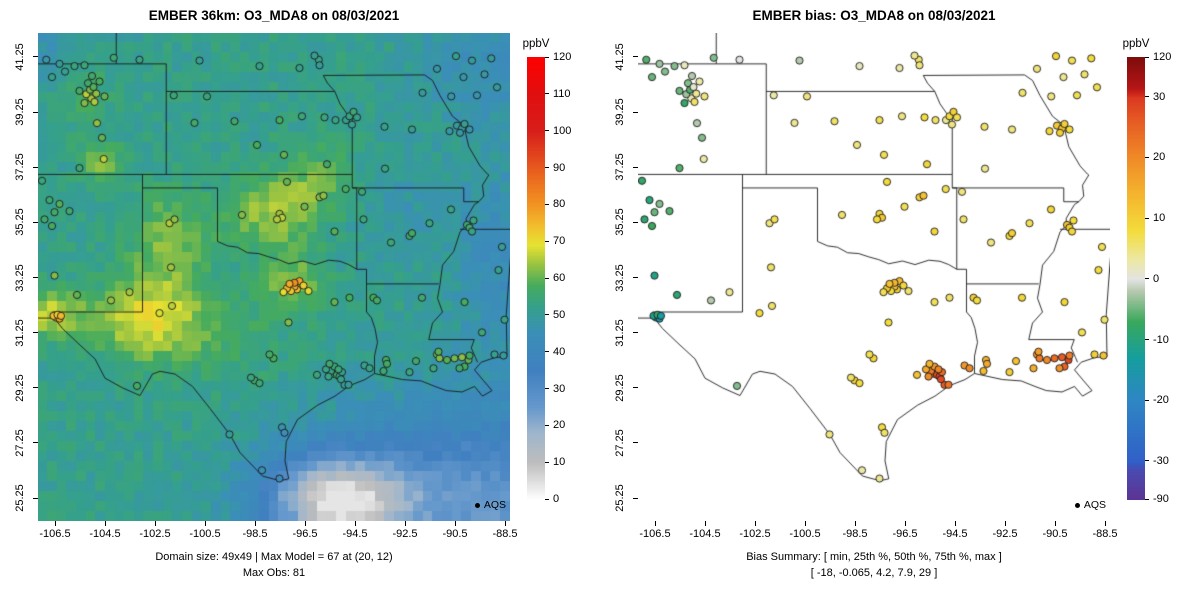 This screenshot has width=1200, height=600. What do you see at coordinates (1159, 218) in the screenshot?
I see `colorbar-tick-label: 10` at bounding box center [1159, 218].